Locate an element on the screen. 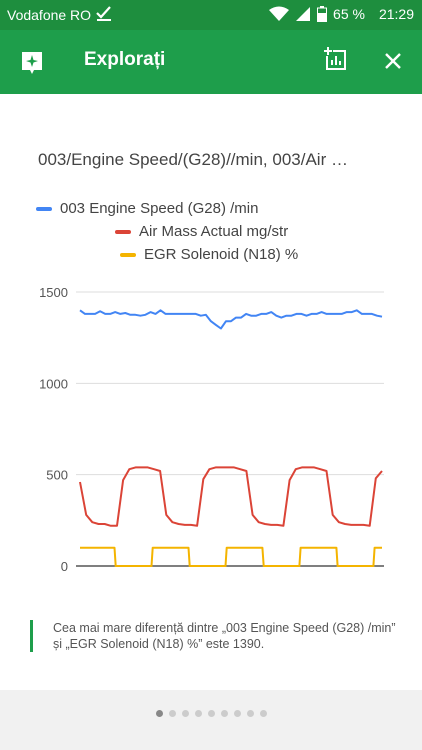  legend-label: EGR Solenoid (N18) % is located at coordinates (221, 254).